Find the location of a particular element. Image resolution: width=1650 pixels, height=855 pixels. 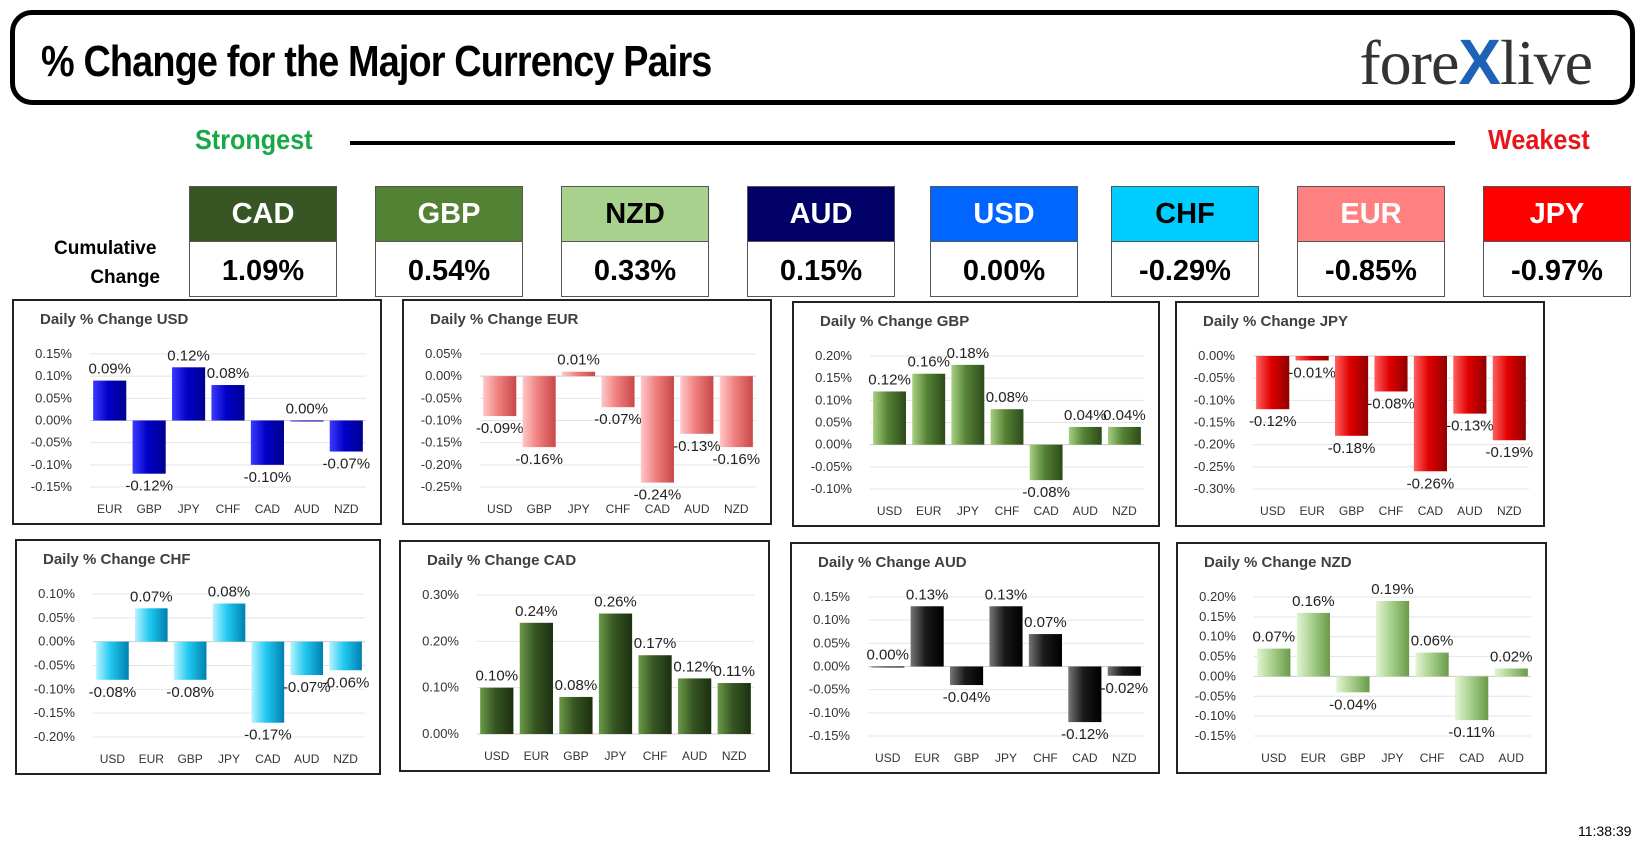

data-label: 0.10% is located at coordinates (497, 676).